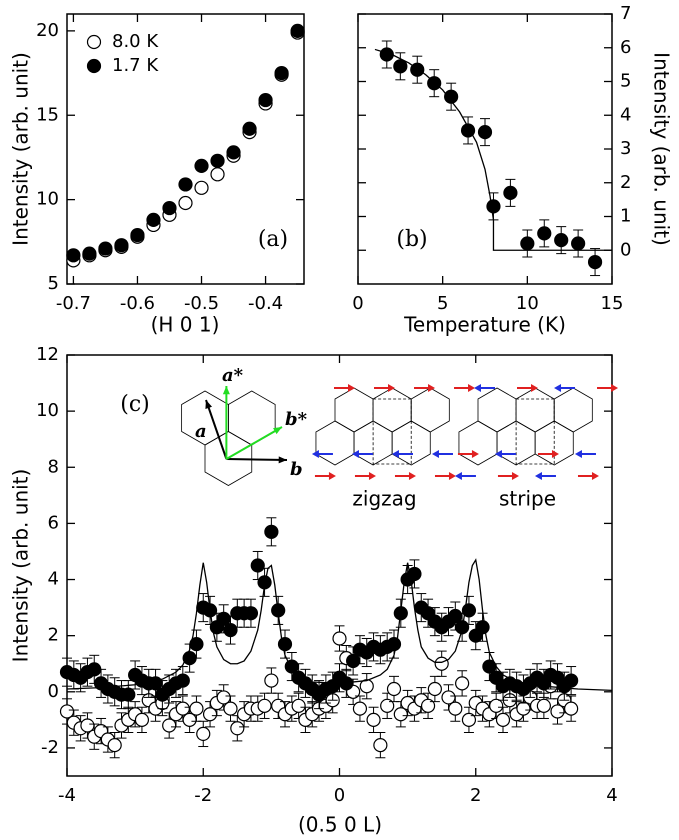  What do you see at coordinates (50, 747) in the screenshot?
I see `y-tick-label: -2` at bounding box center [50, 747].